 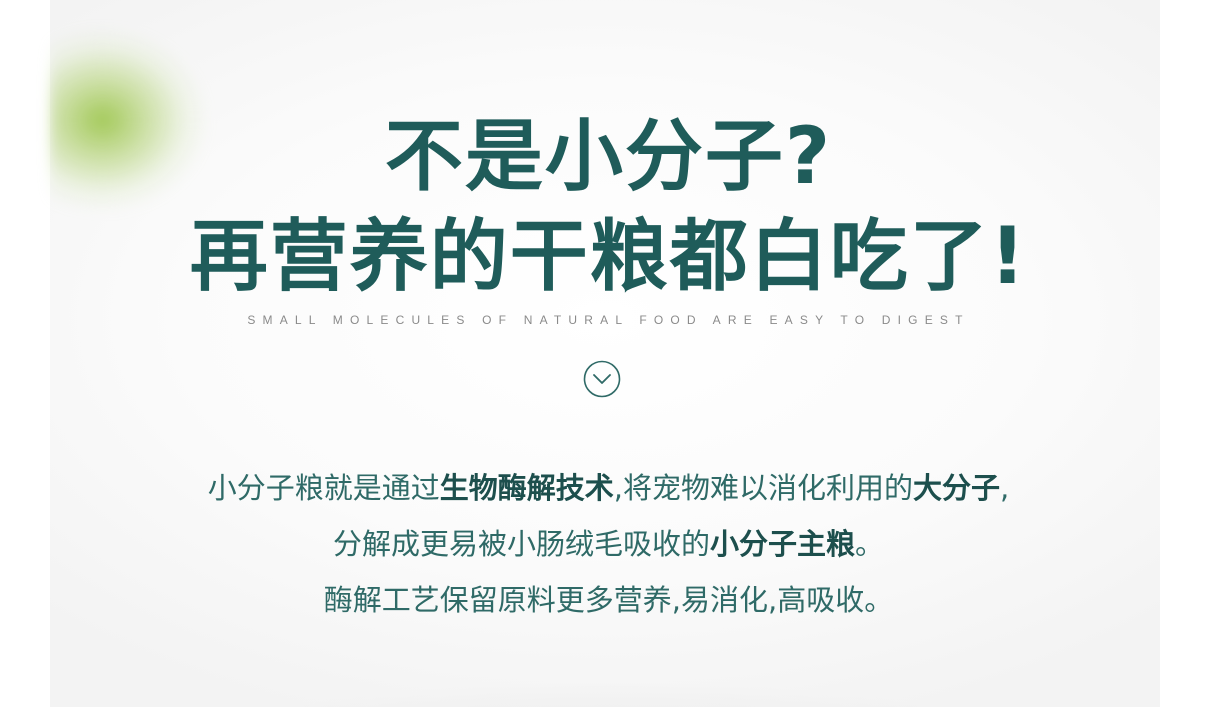 I want to click on body-line-1-text-c: ,将宠物难以消化利用的, so click(x=763, y=488).